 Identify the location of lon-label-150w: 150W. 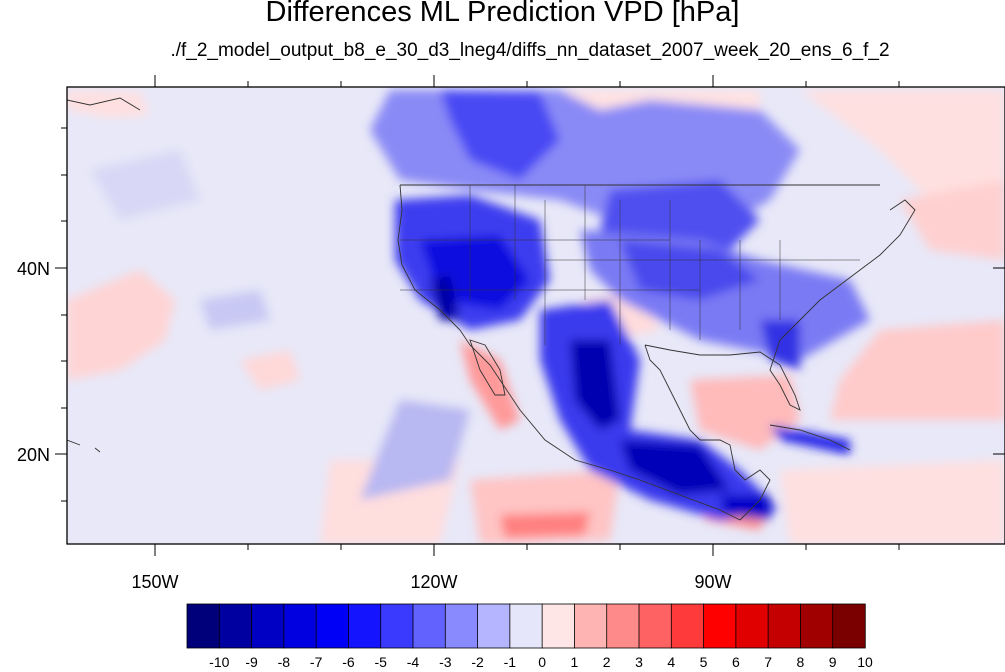
(154, 582).